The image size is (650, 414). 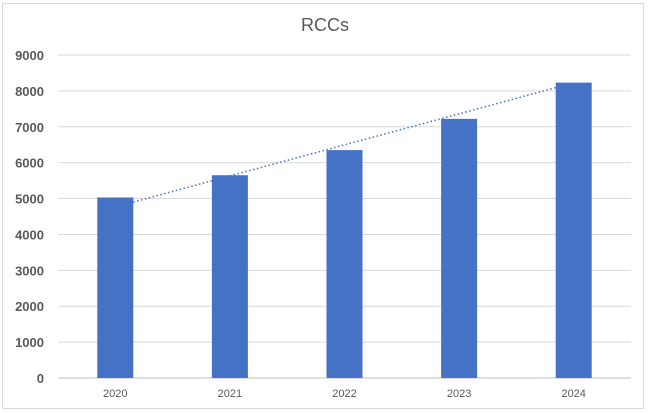 What do you see at coordinates (115, 287) in the screenshot?
I see `bar-2020` at bounding box center [115, 287].